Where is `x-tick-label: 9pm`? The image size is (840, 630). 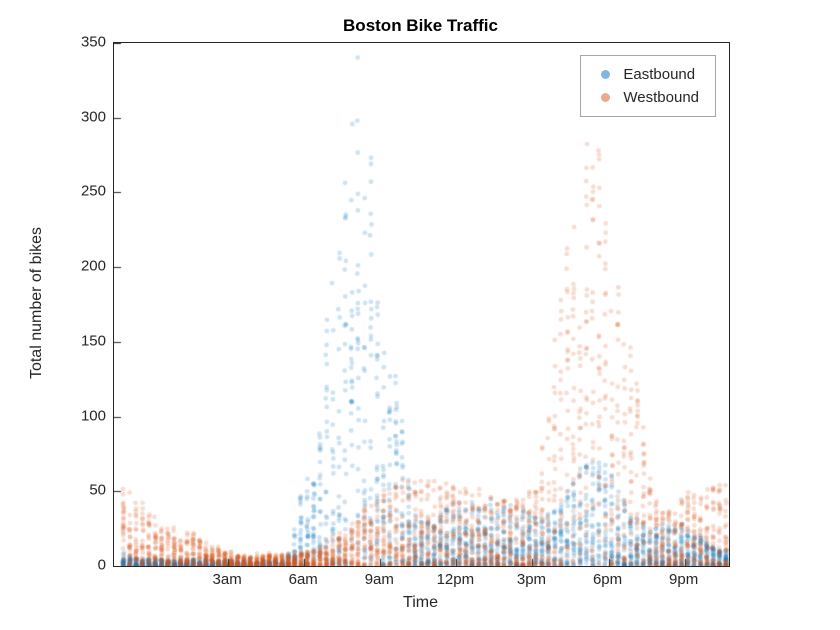
x-tick-label: 9pm is located at coordinates (684, 579).